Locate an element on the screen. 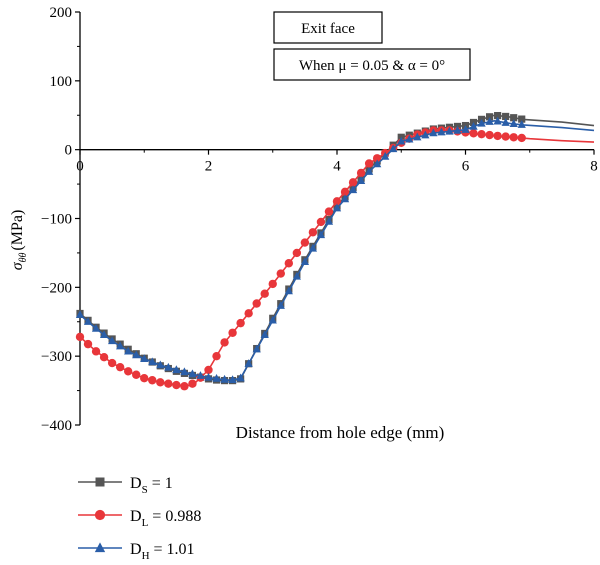 Image resolution: width=600 pixels, height=565 pixels. y-tick-label-6: −400 is located at coordinates (56, 426).